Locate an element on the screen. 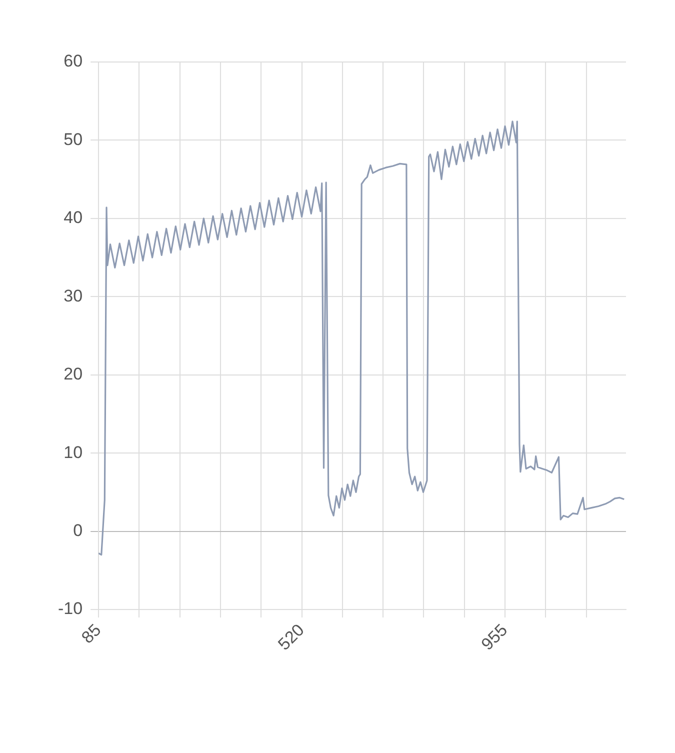 This screenshot has height=753, width=675. y-tick-label: 30 is located at coordinates (73, 296).